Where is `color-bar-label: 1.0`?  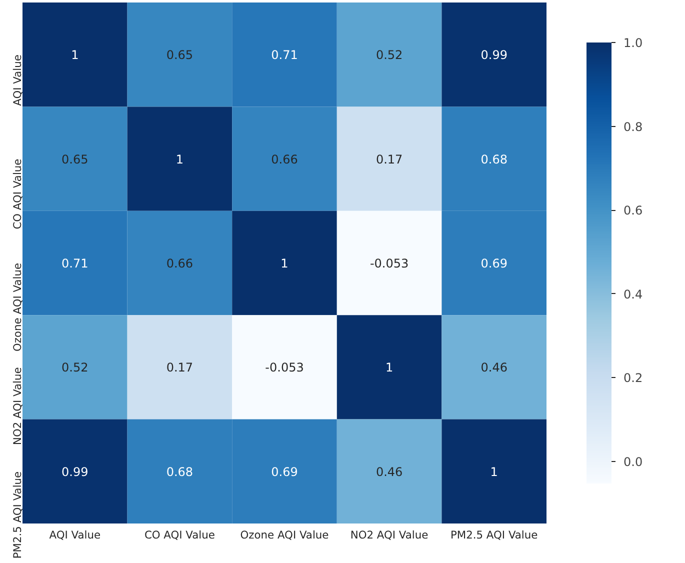
color-bar-label: 1.0 is located at coordinates (633, 43).